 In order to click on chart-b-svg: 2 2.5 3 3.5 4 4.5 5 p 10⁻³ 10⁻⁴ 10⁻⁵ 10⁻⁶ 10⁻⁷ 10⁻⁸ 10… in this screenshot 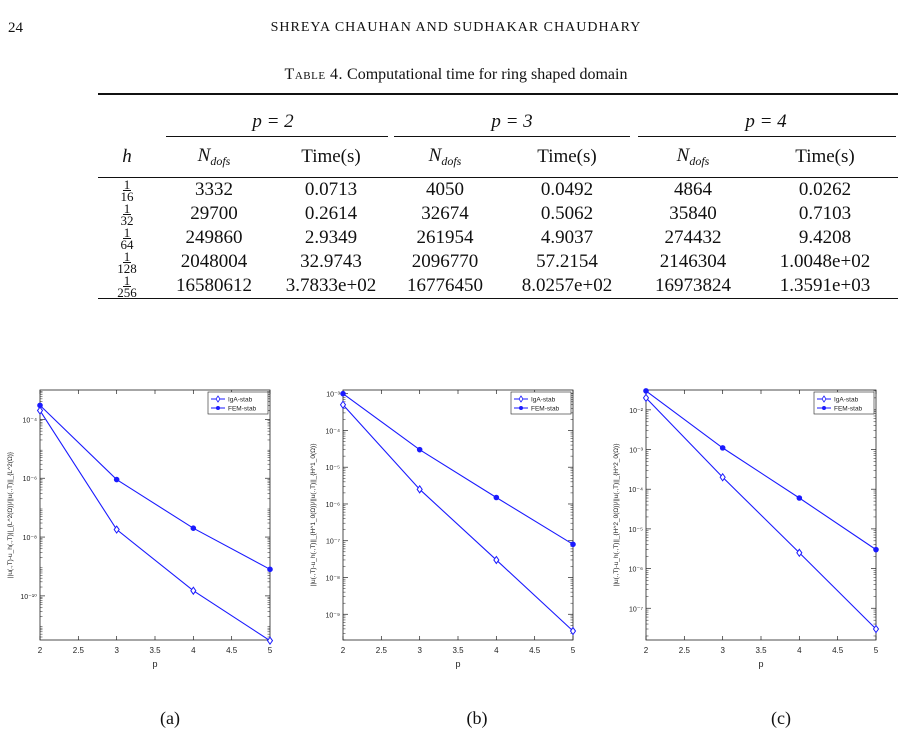, I will do `click(443, 529)`.